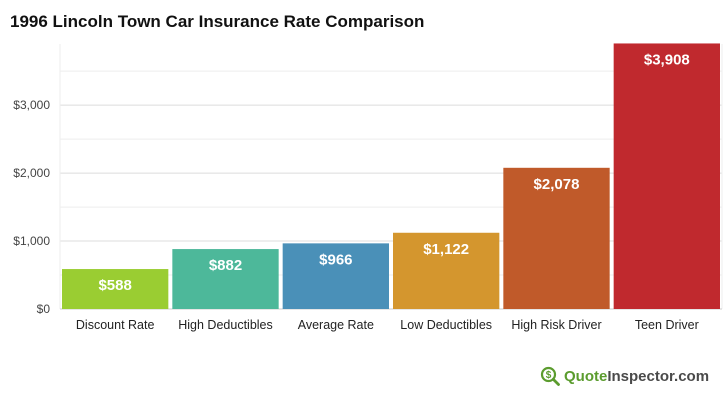  I want to click on bar-high-risk-driver, so click(556, 238).